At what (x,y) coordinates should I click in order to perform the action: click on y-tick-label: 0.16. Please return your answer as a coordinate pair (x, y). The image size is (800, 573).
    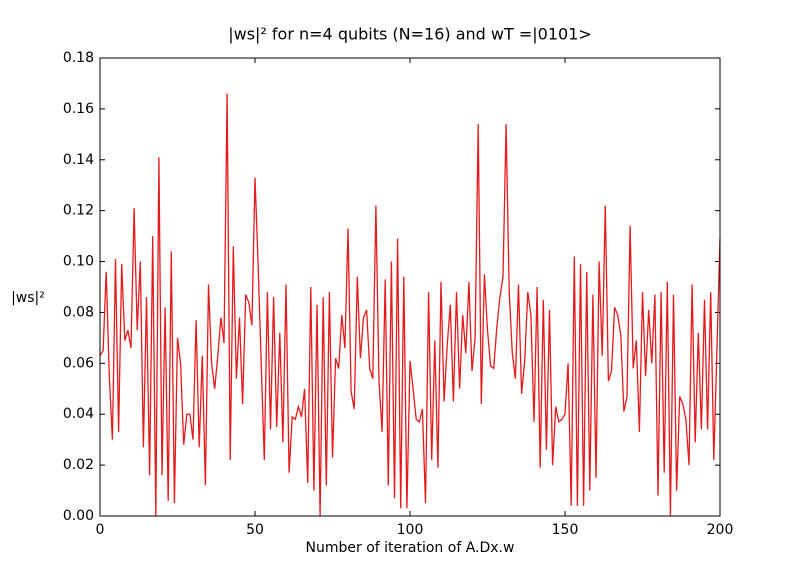
    Looking at the image, I should click on (78, 109).